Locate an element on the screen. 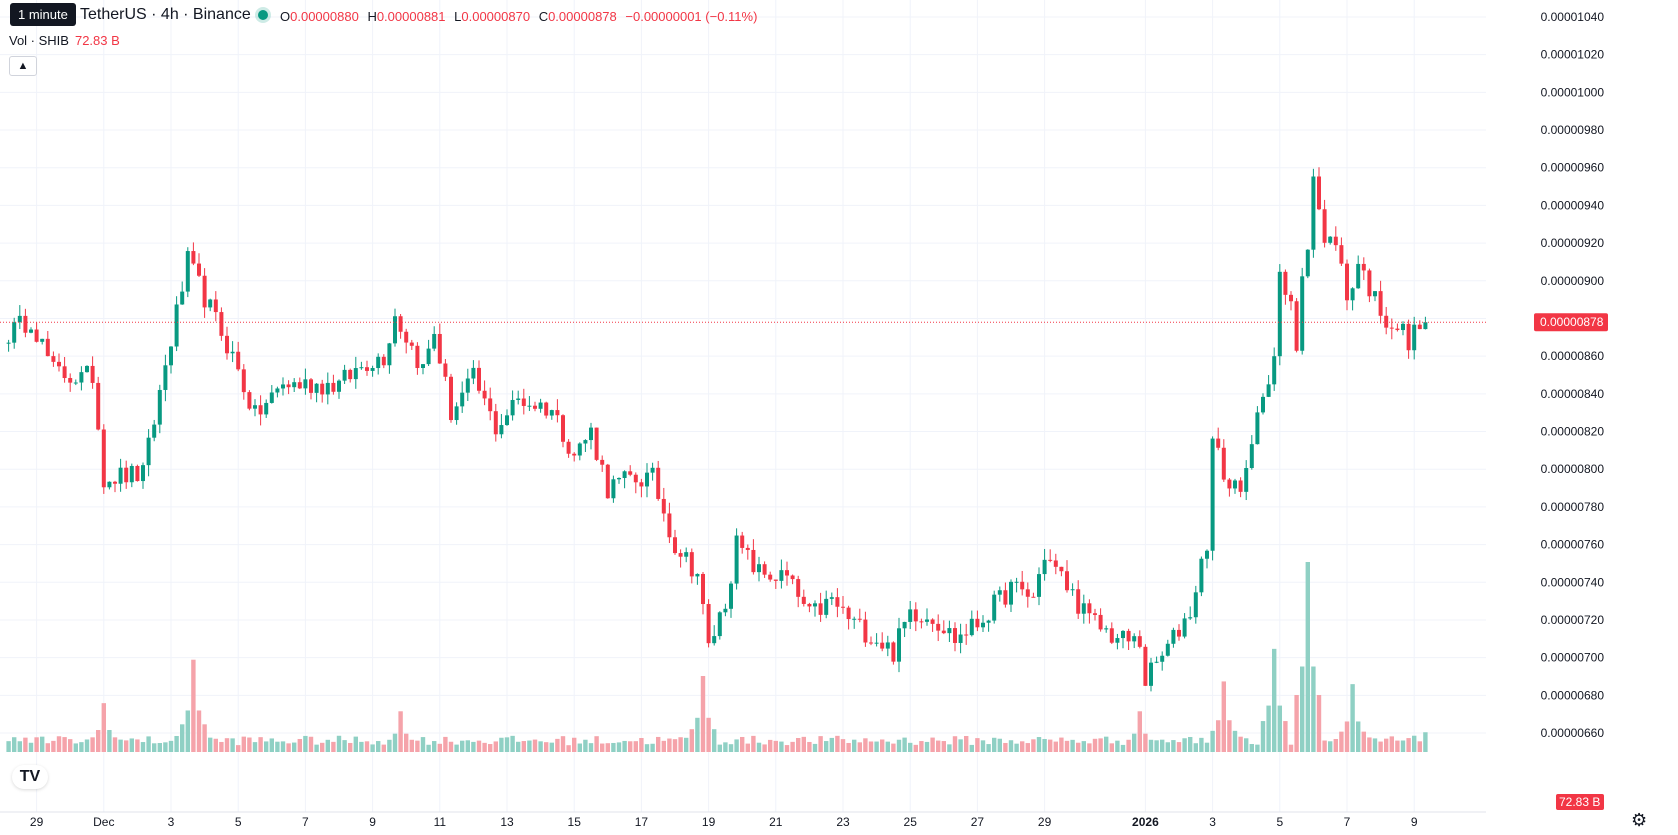 This screenshot has height=835, width=1678. price-tick-label: 0.00000700 is located at coordinates (1573, 658).